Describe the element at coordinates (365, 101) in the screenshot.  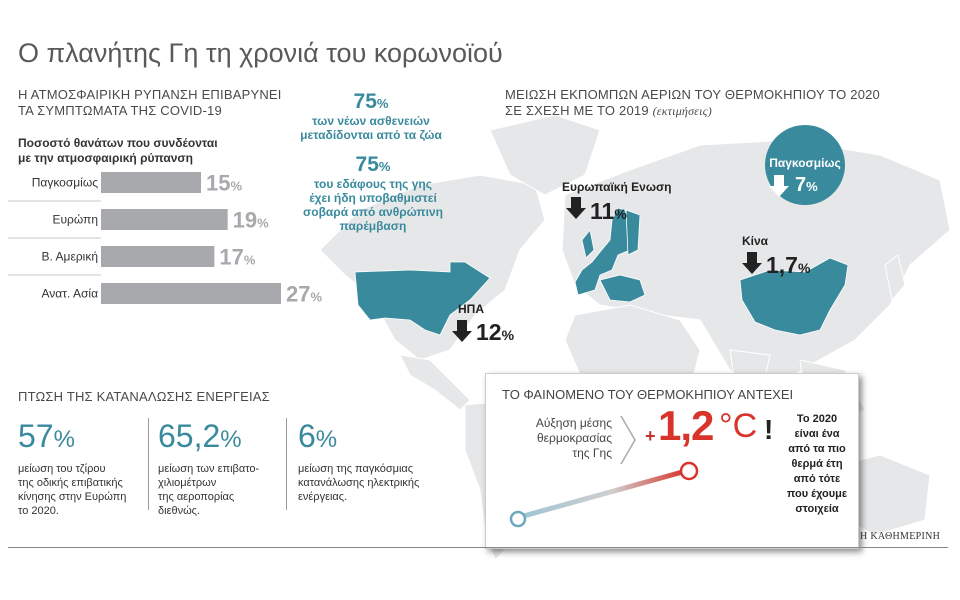
I see `stat-zoonotic-value: 75` at that location.